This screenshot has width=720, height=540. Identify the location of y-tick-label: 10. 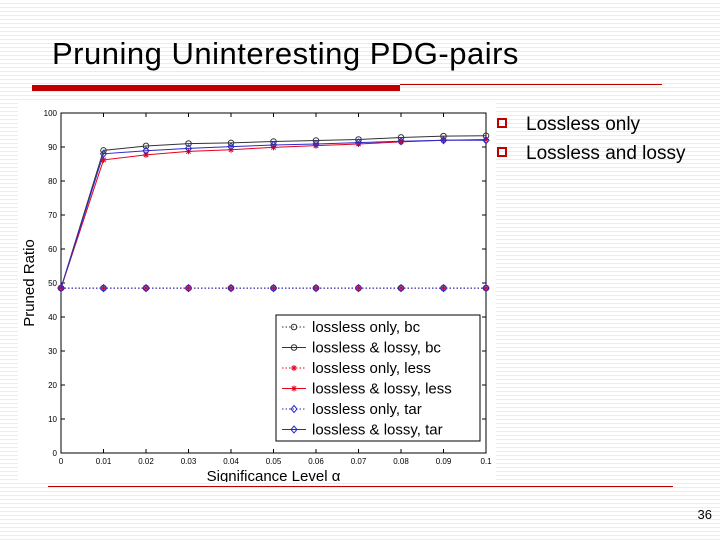
(52, 419).